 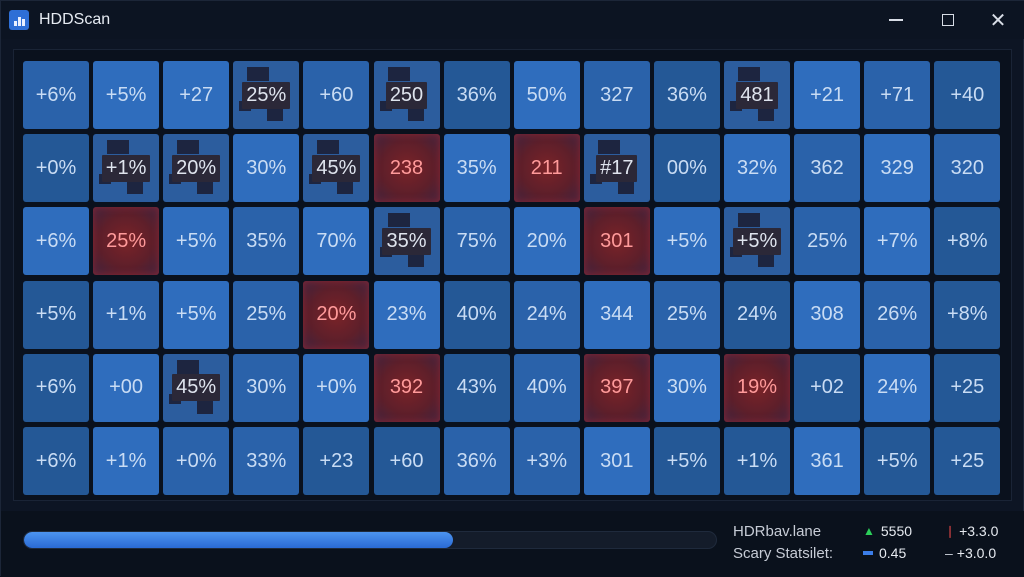 What do you see at coordinates (827, 461) in the screenshot?
I see `sector-block: 361` at bounding box center [827, 461].